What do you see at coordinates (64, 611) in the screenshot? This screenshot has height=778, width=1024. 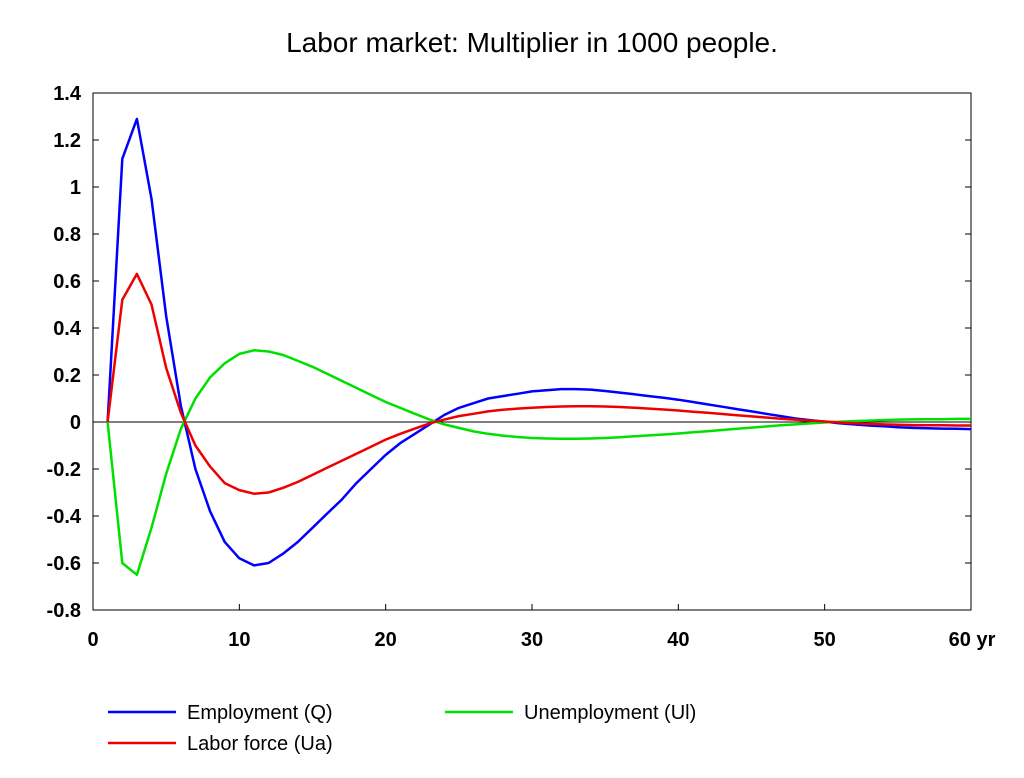 I see `y-tick-label: -0.8` at bounding box center [64, 611].